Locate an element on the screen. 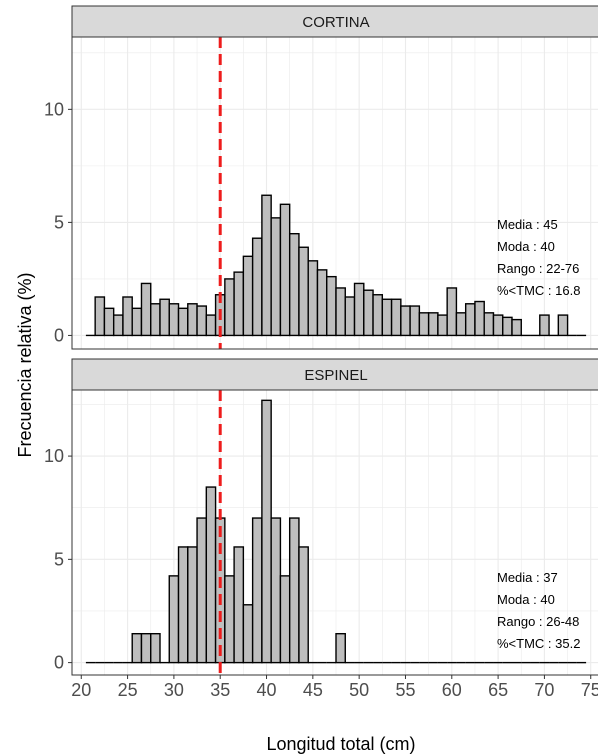 This screenshot has width=598, height=755. stat-line: Rango : 22-76 is located at coordinates (538, 268).